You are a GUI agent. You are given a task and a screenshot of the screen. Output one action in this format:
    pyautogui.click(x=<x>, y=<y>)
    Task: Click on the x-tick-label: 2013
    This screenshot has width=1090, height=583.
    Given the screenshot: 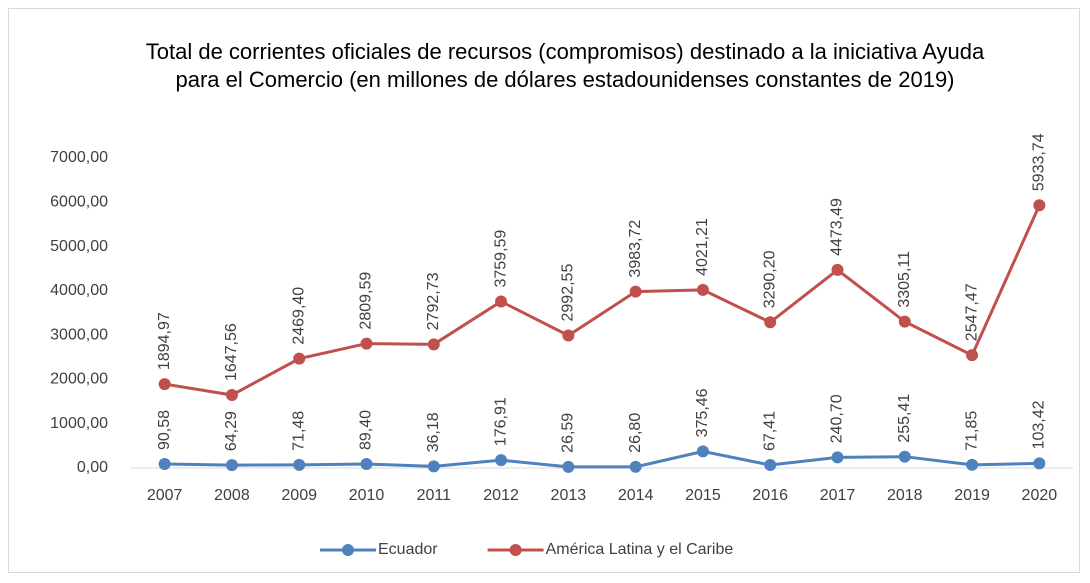 What is the action you would take?
    pyautogui.click(x=569, y=495)
    